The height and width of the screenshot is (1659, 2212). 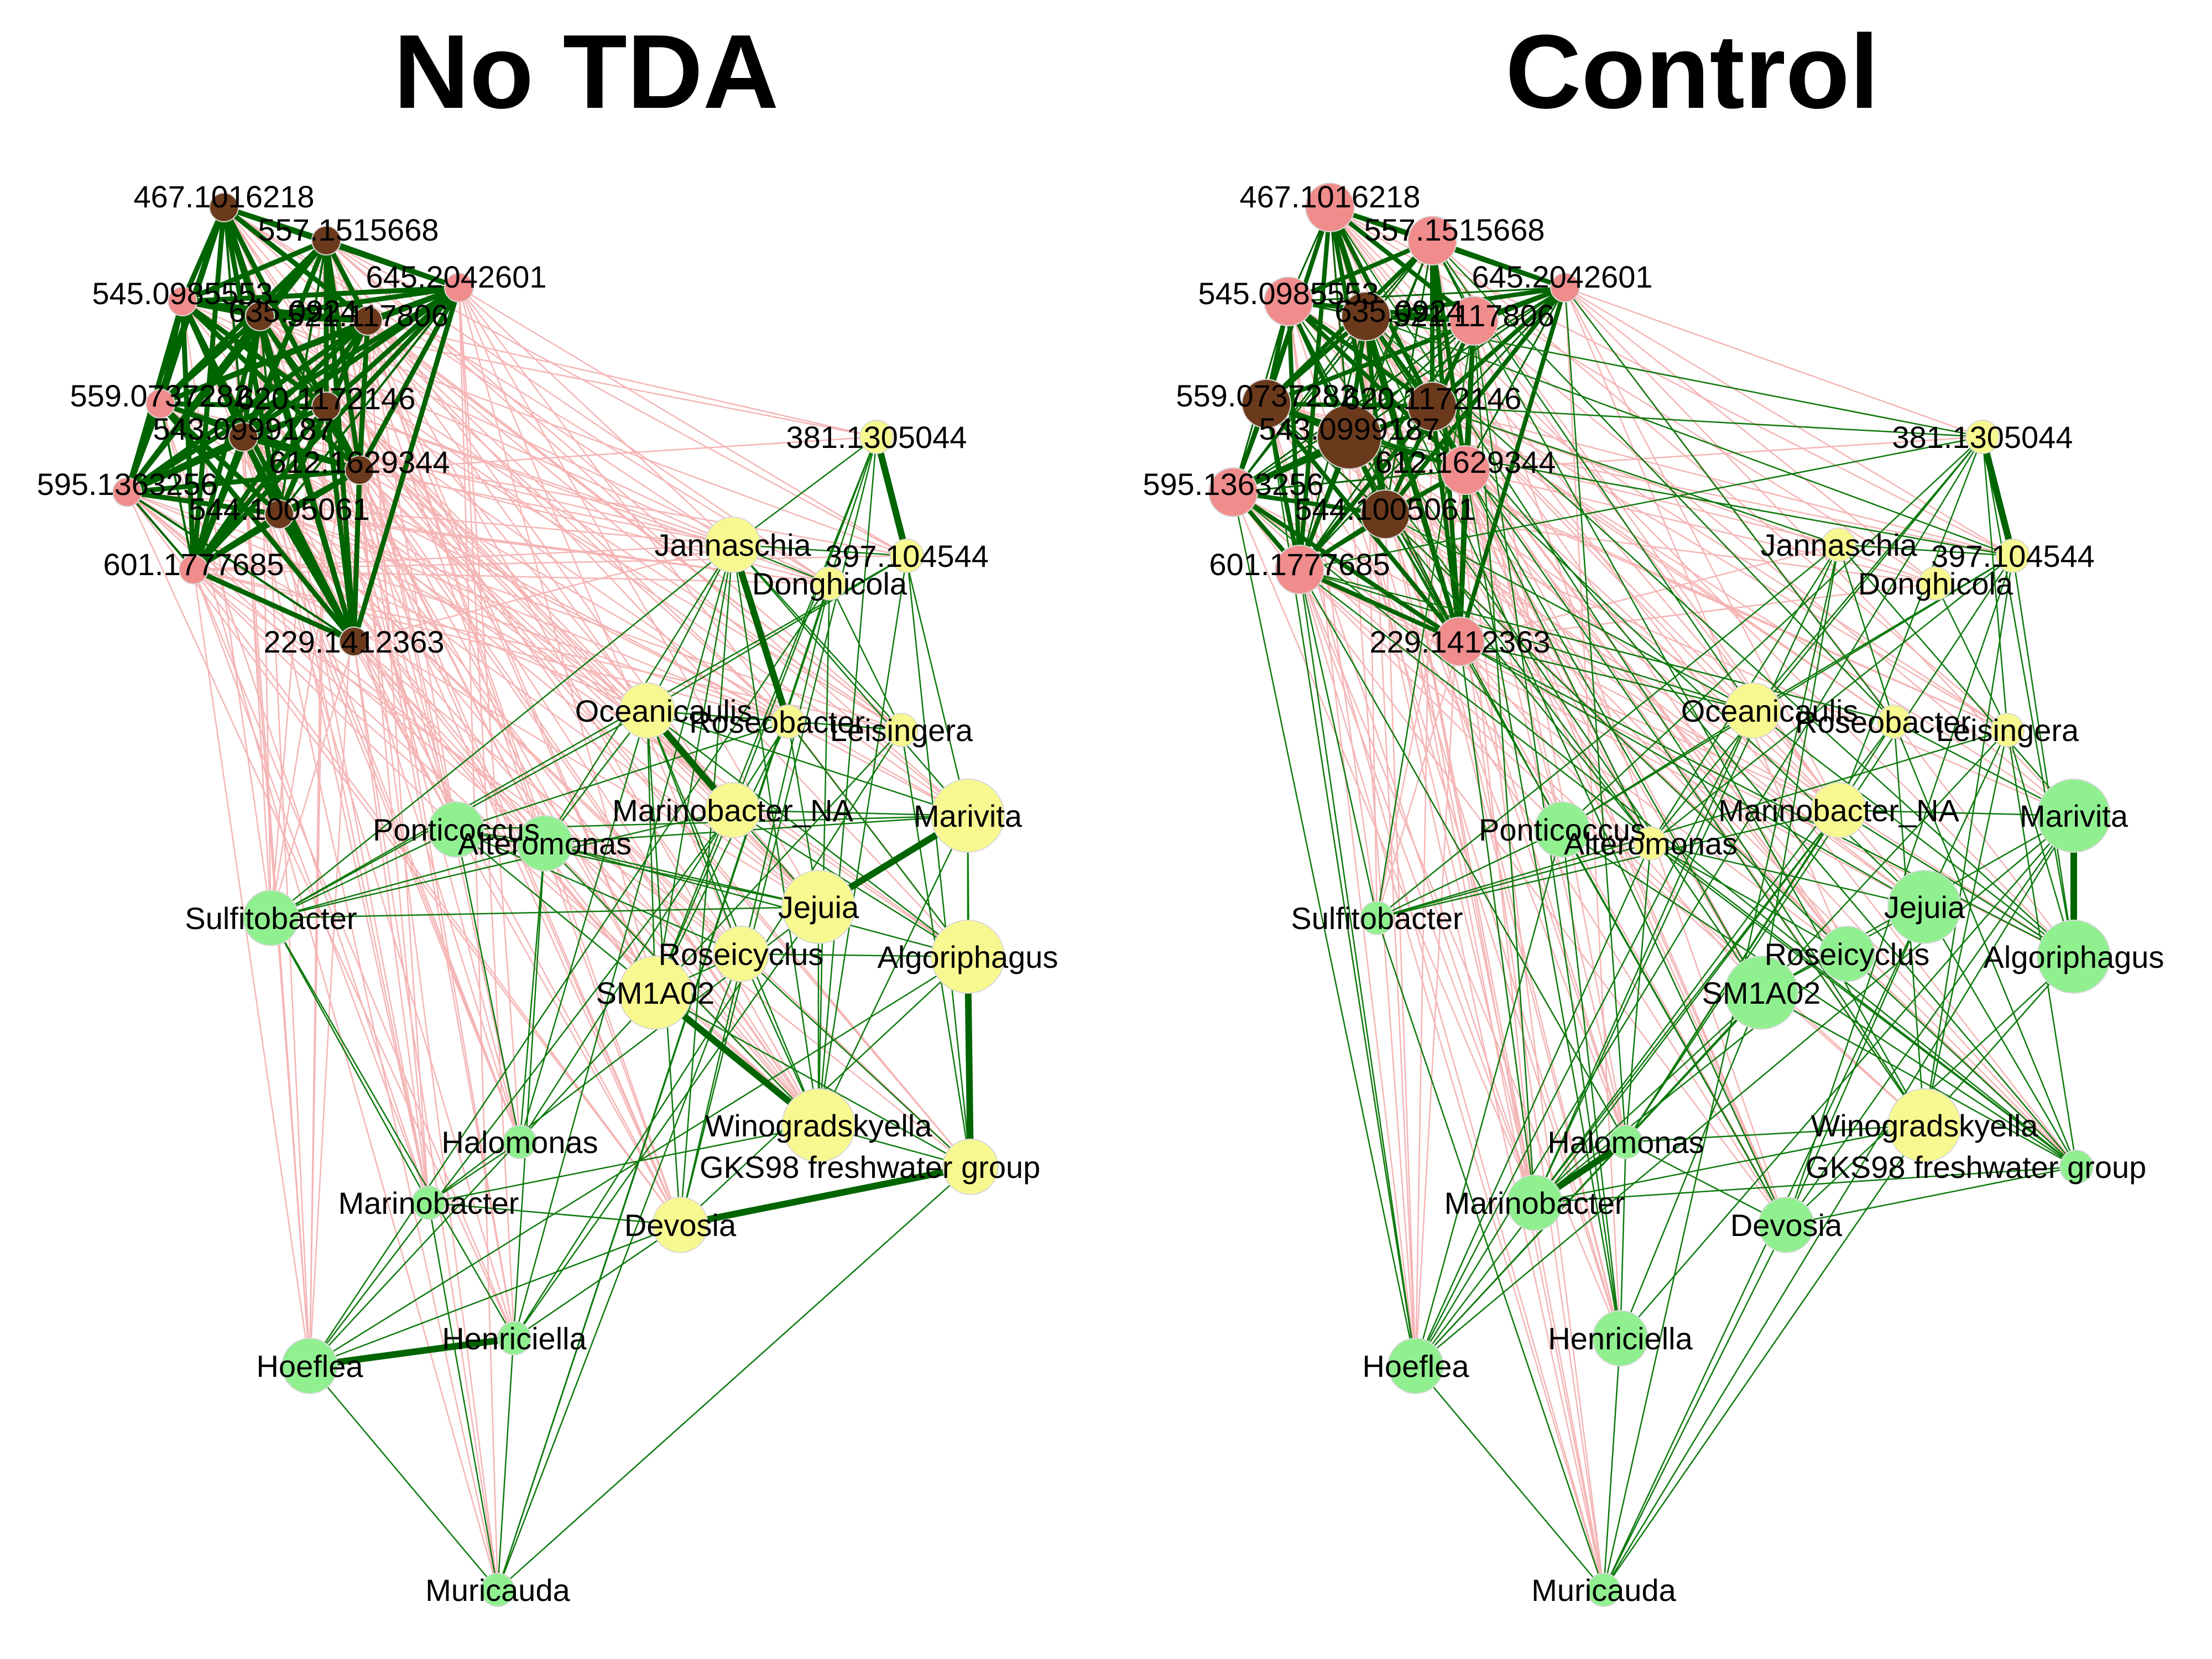 I want to click on node-label: 381.1305044, so click(x=1983, y=437).